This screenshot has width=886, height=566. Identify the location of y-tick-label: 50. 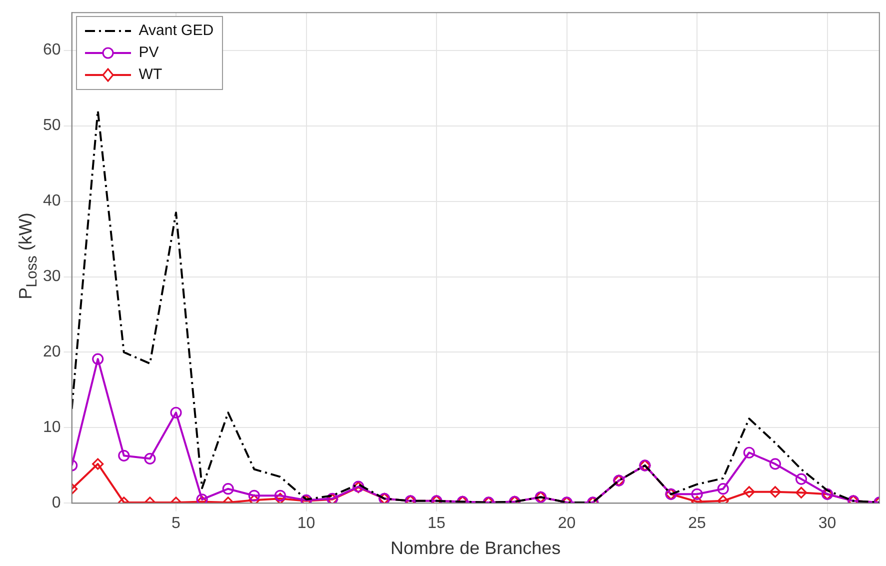
(52, 125).